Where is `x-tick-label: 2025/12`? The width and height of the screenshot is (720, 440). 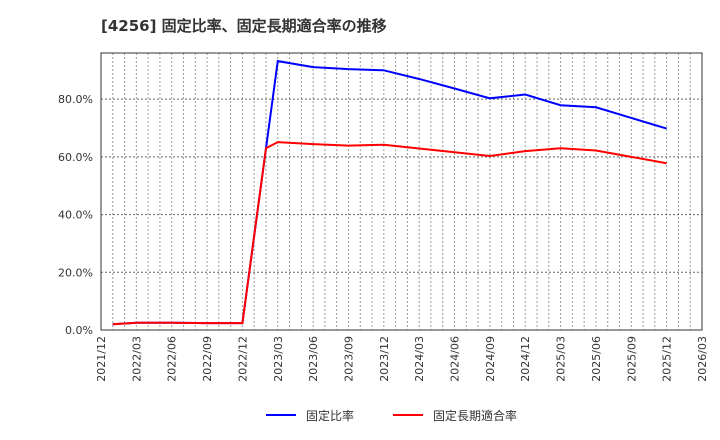 x-tick-label: 2025/12 is located at coordinates (667, 359).